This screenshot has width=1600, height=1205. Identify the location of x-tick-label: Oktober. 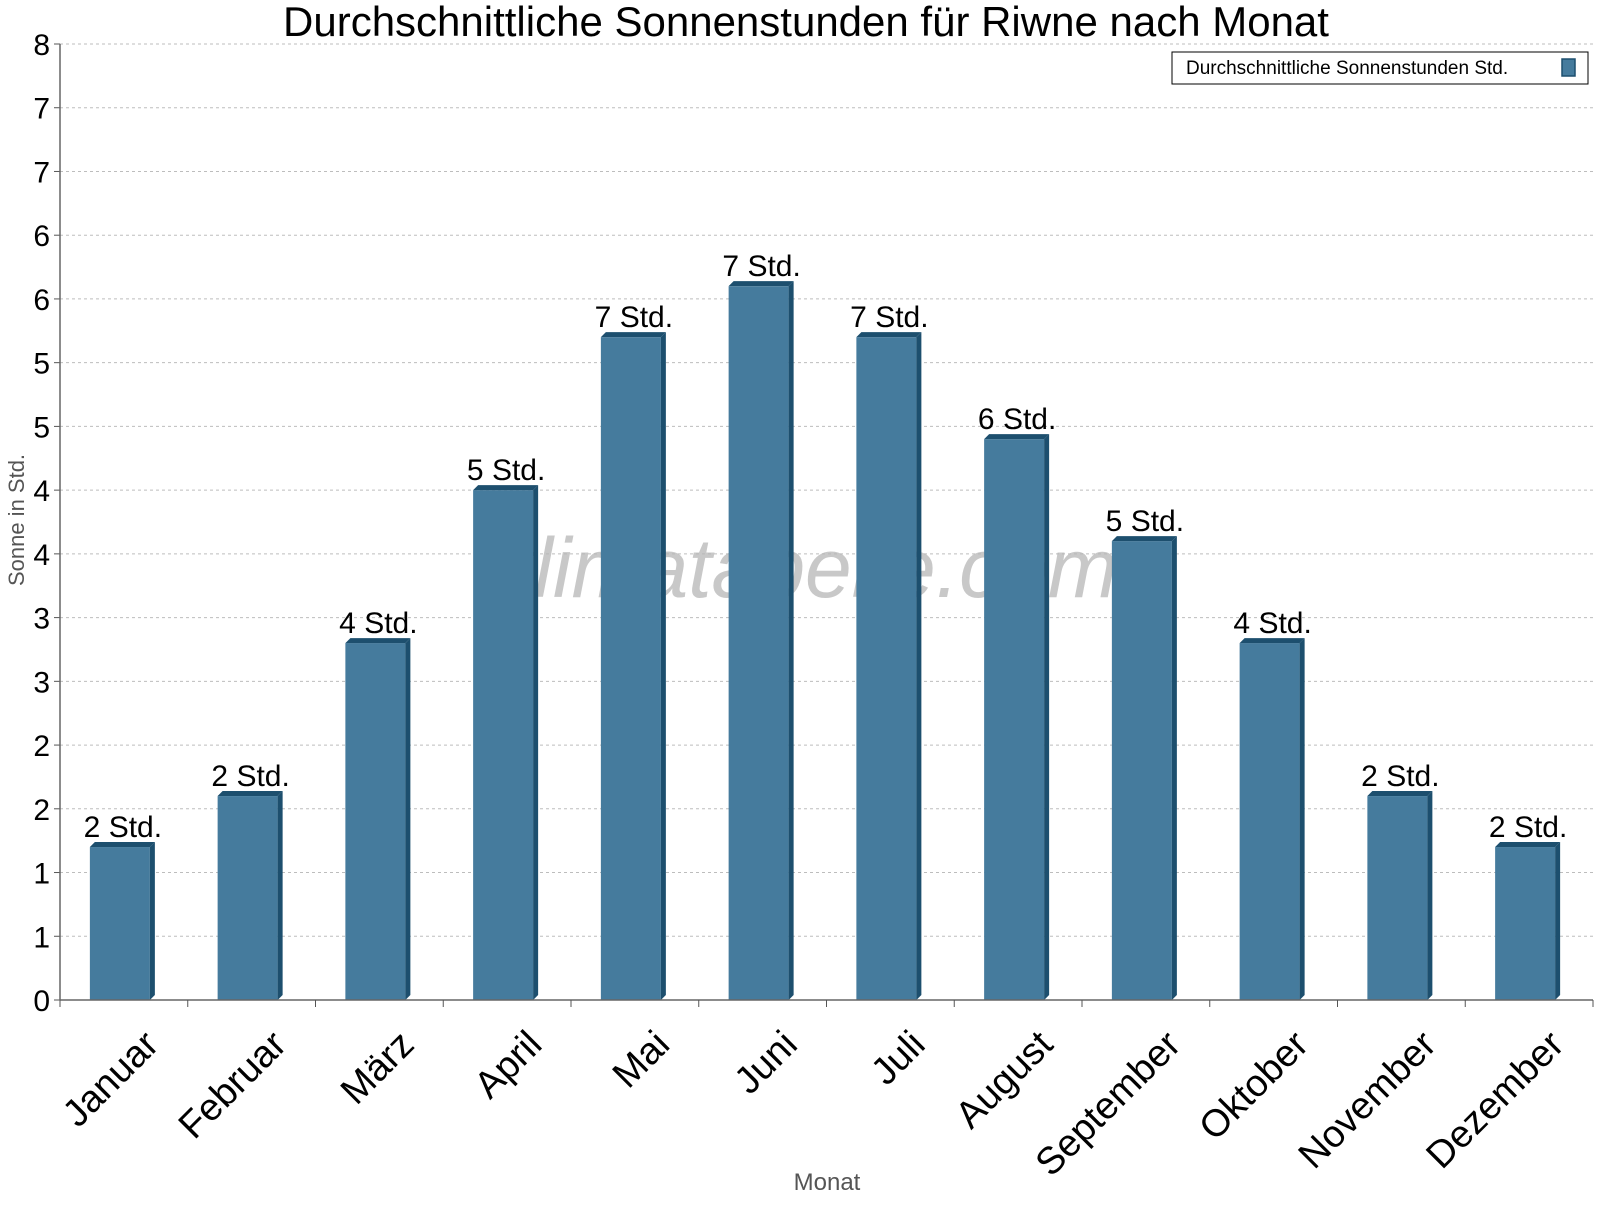
(1254, 1086).